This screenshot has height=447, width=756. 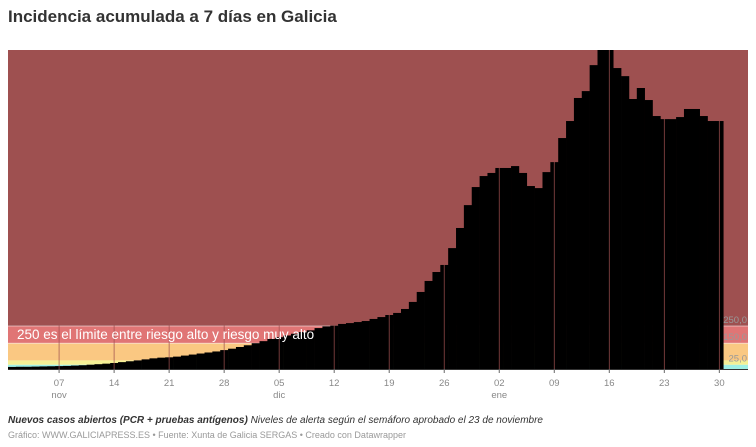 I want to click on band-label: 25,0, so click(x=738, y=359).